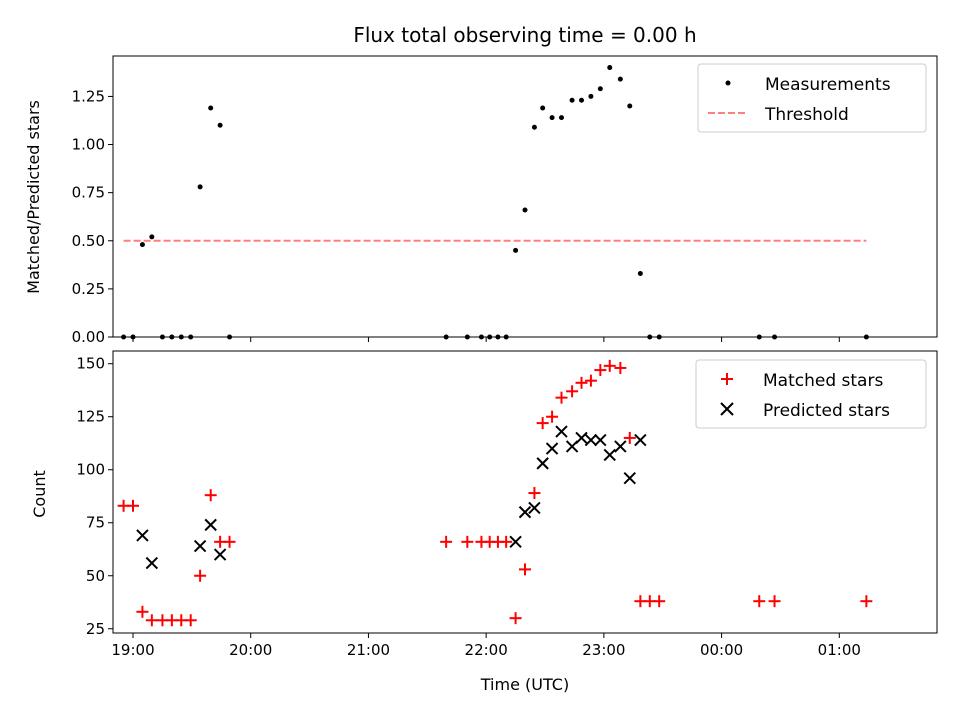 Image resolution: width=960 pixels, height=720 pixels. What do you see at coordinates (88, 96) in the screenshot?
I see `y-tick-label: 1.25` at bounding box center [88, 96].